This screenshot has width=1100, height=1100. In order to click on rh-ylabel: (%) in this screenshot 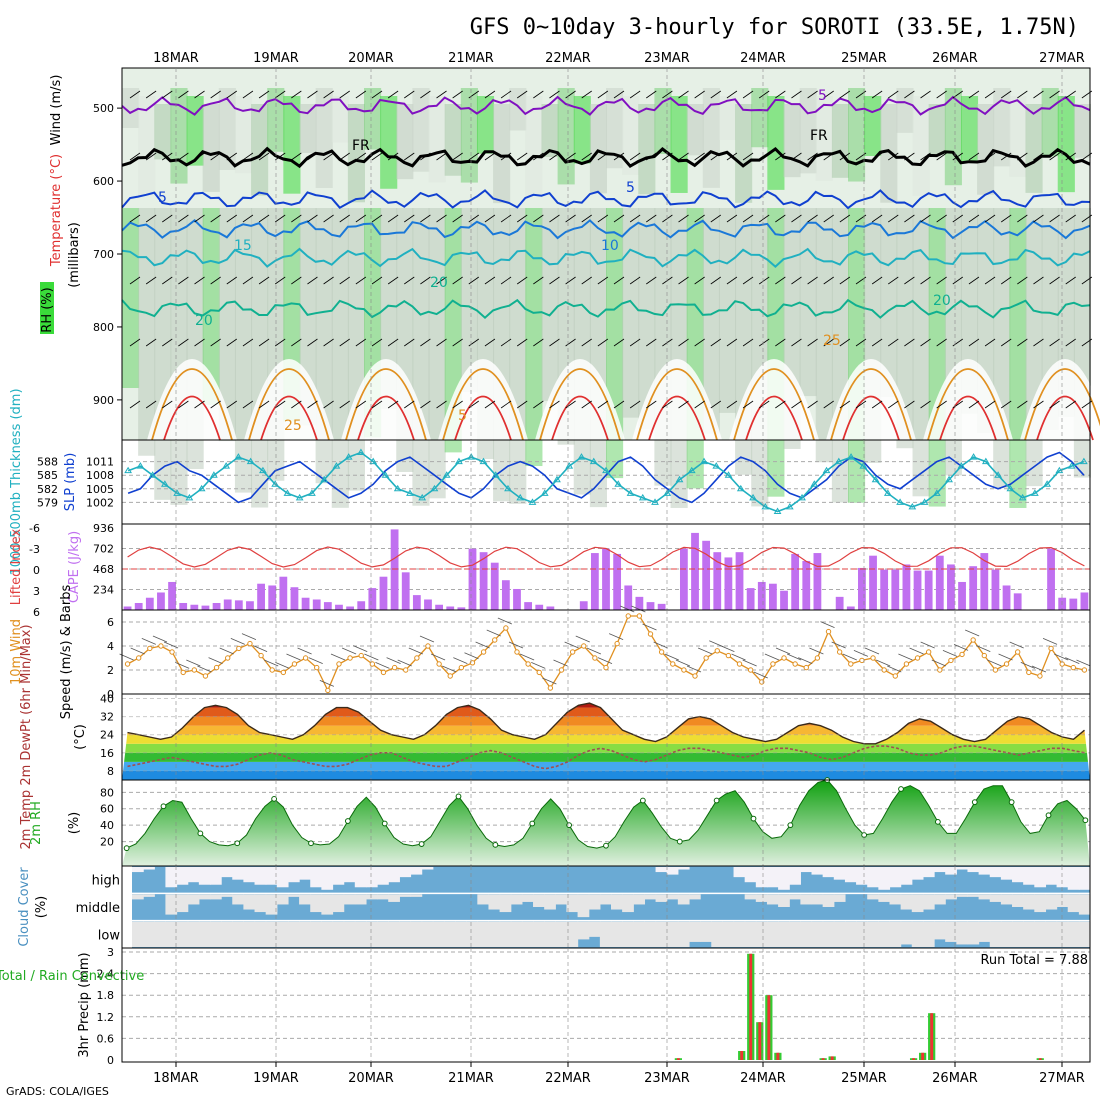, I will do `click(74, 823)`.